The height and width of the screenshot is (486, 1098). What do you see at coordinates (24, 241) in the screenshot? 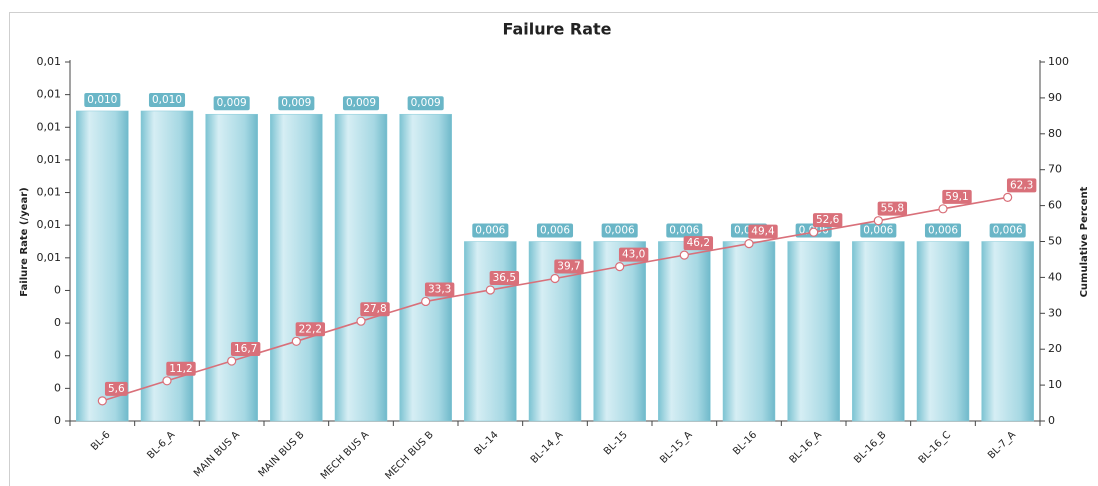
I see `y-axis-label: Failure Rate (/year)` at bounding box center [24, 241].